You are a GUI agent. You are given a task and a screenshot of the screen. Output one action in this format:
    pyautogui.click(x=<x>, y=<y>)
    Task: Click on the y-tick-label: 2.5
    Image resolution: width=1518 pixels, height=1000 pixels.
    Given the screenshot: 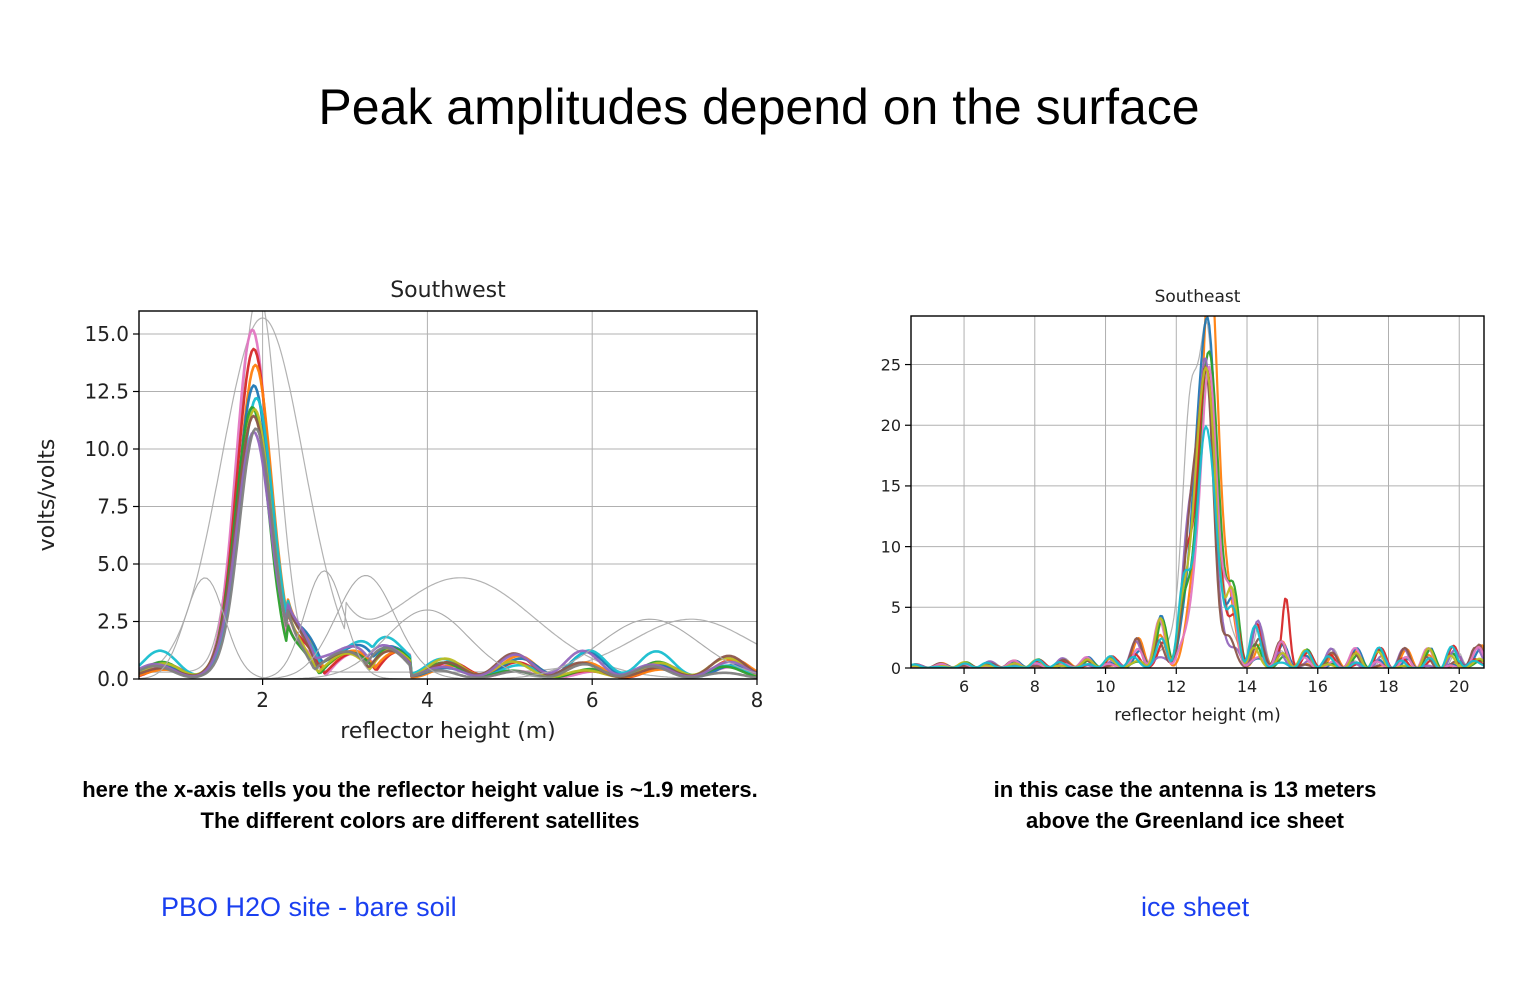 What is the action you would take?
    pyautogui.click(x=113, y=622)
    